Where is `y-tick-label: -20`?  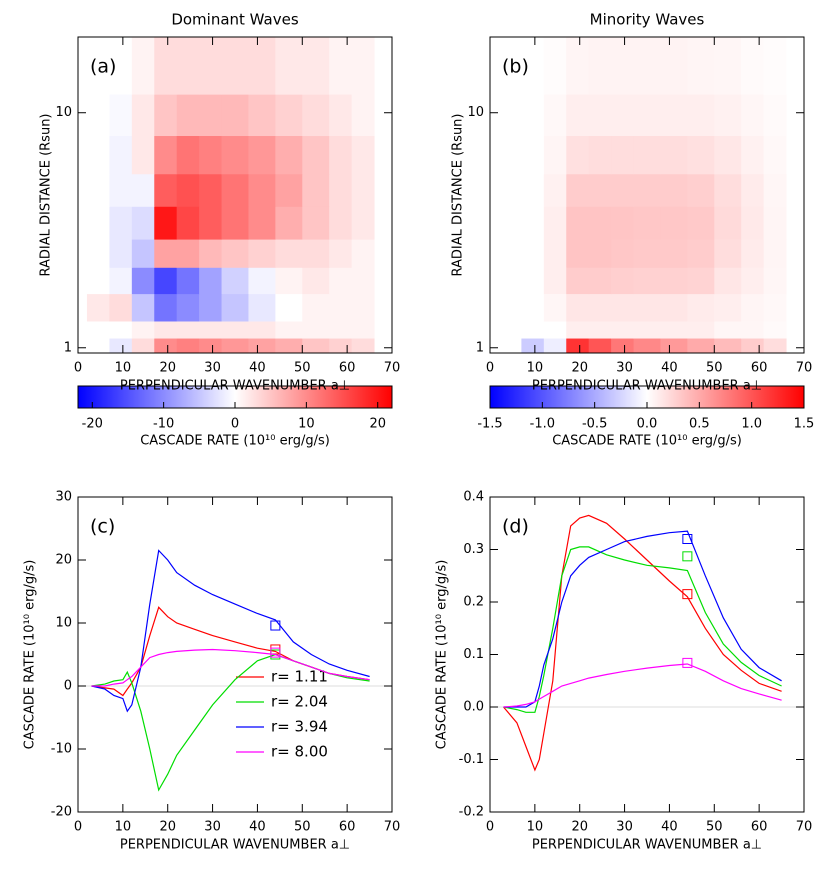 y-tick-label: -20 is located at coordinates (61, 812).